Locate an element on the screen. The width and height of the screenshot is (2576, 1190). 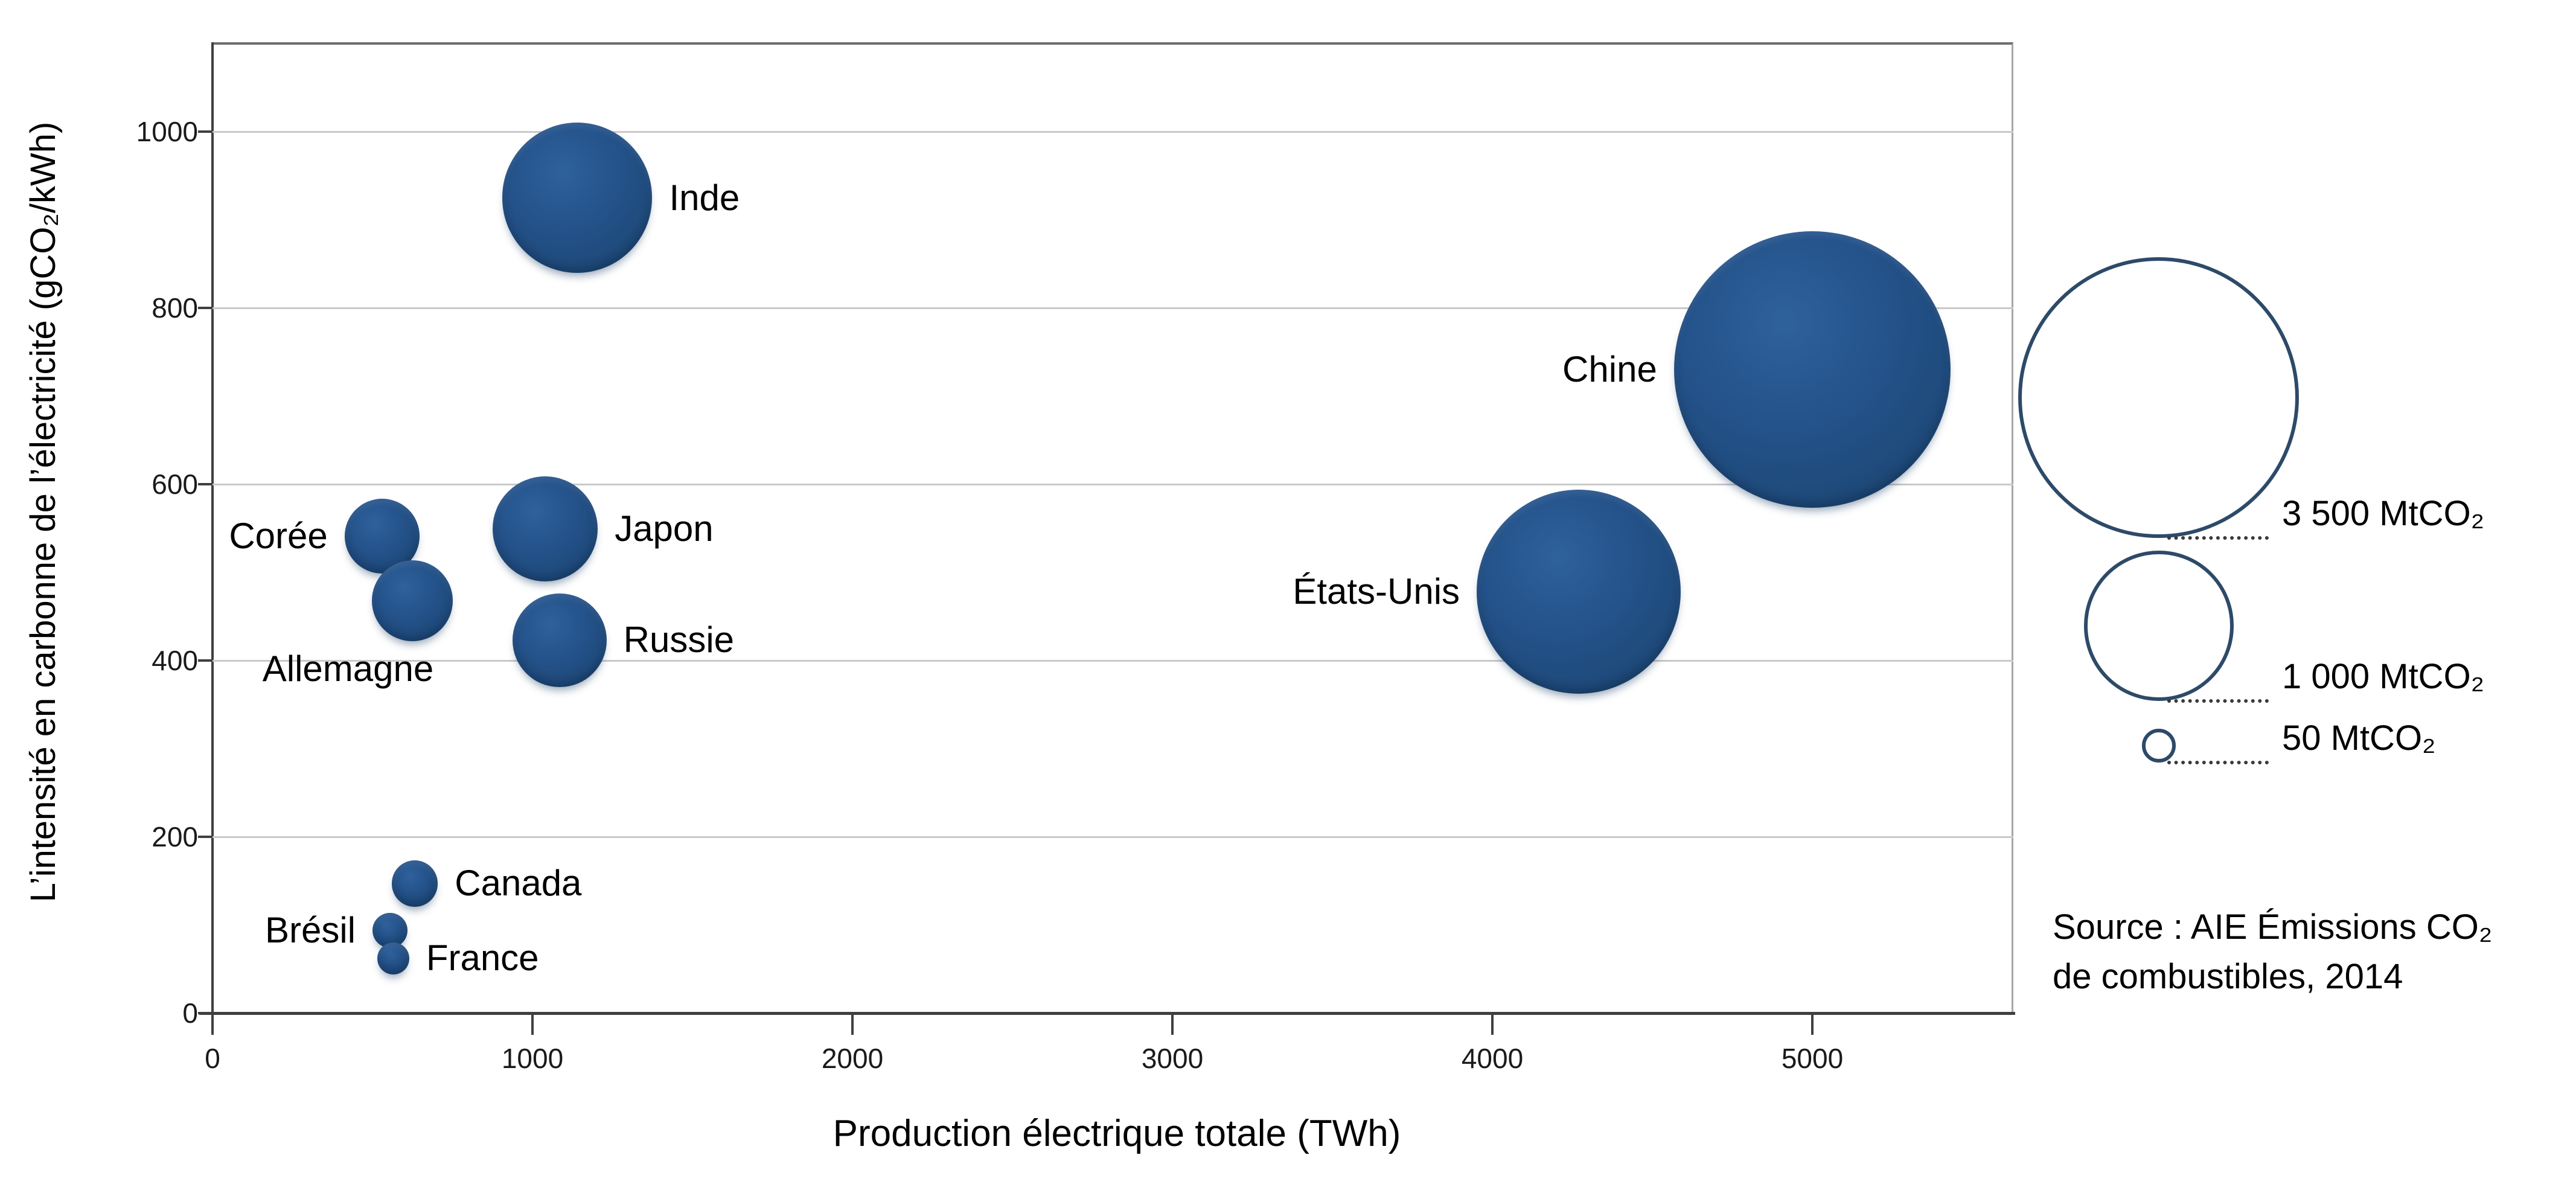
x-tick-label-0: 0 is located at coordinates (213, 1058).